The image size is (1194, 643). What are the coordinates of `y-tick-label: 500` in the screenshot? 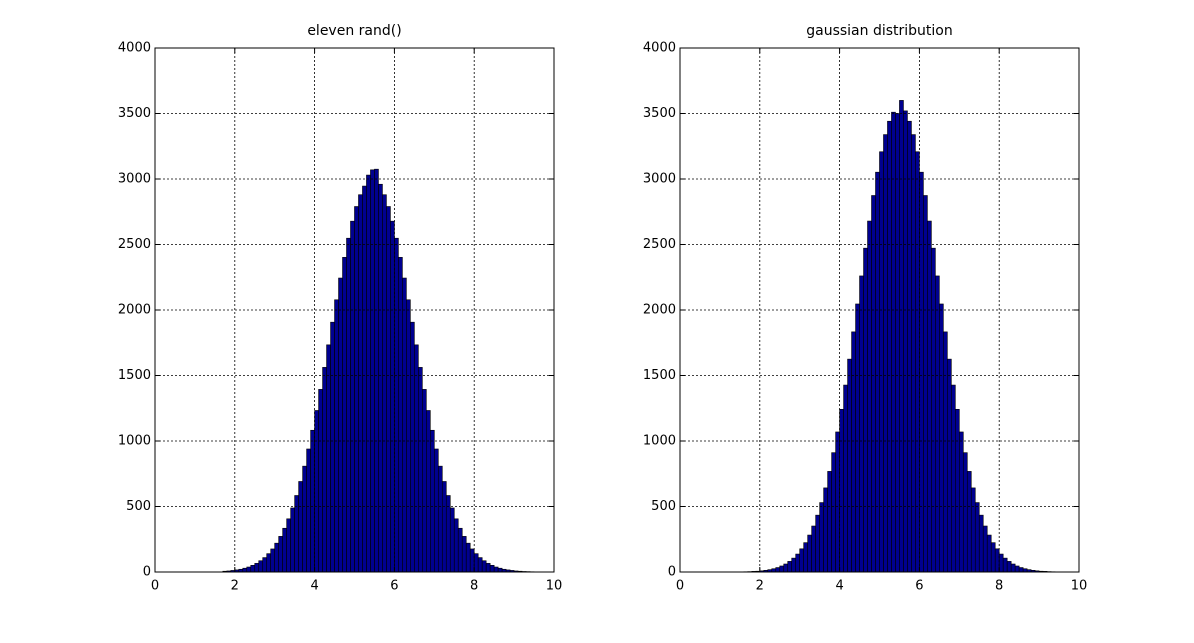 It's located at (663, 506).